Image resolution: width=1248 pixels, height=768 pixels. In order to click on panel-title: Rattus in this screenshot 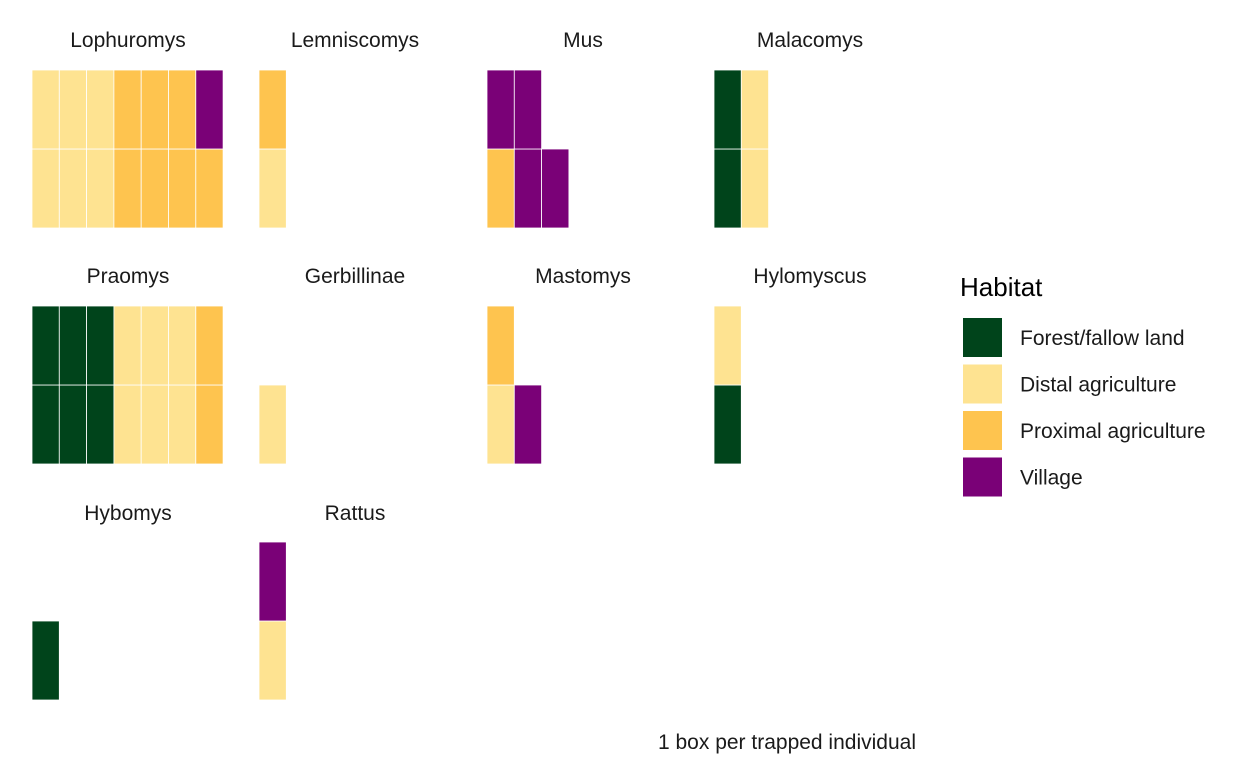, I will do `click(355, 513)`.